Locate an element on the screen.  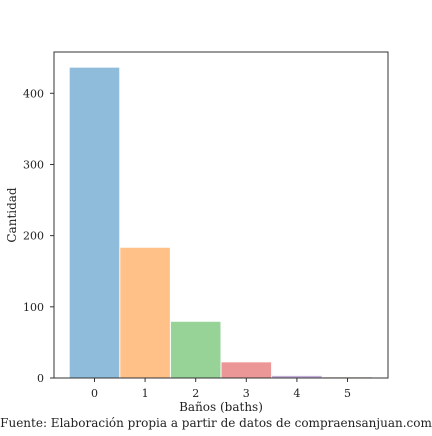
x-tick-label: 5 is located at coordinates (347, 393).